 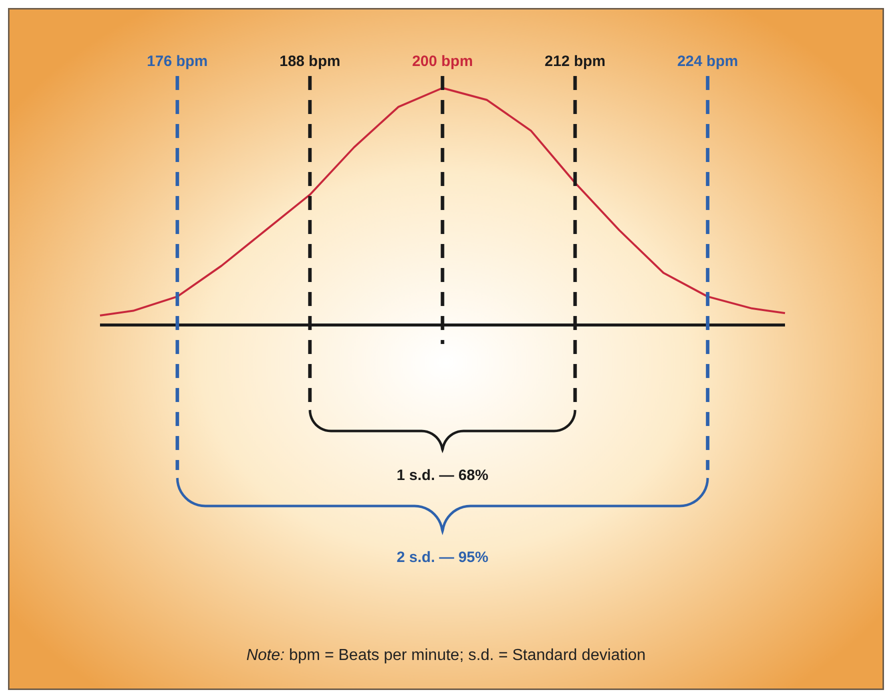 What do you see at coordinates (442, 475) in the screenshot?
I see `text: 1 s.d. — 68%` at bounding box center [442, 475].